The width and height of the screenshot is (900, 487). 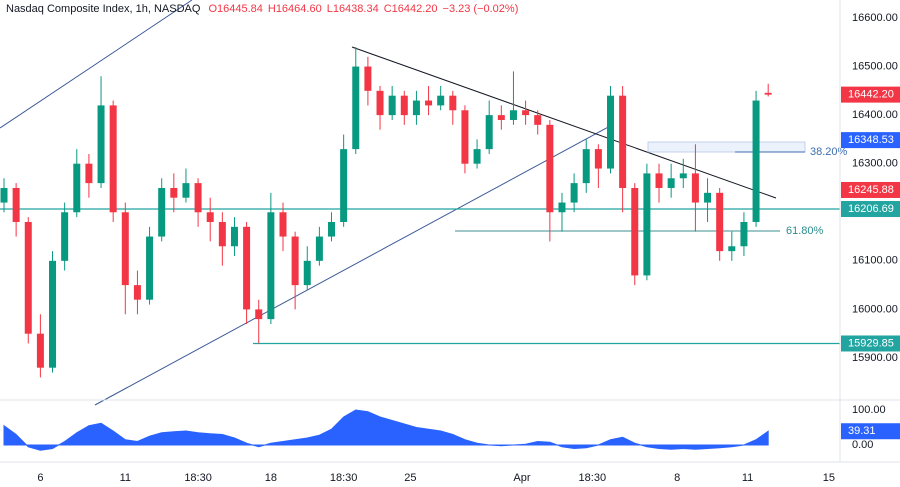 I want to click on y-tick-label: 16400.00, so click(x=875, y=115).